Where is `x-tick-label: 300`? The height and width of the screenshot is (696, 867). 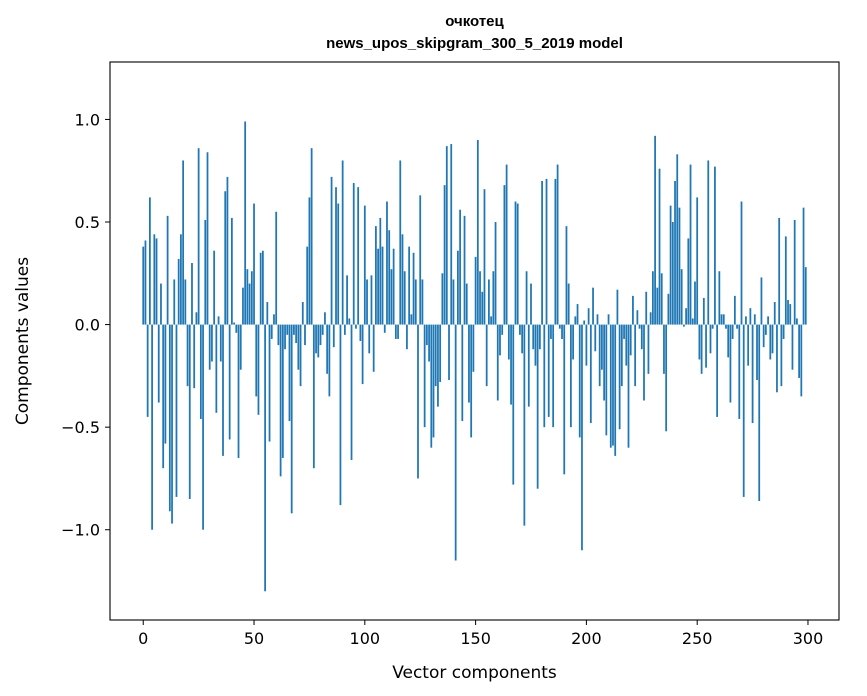 x-tick-label: 300 is located at coordinates (808, 638).